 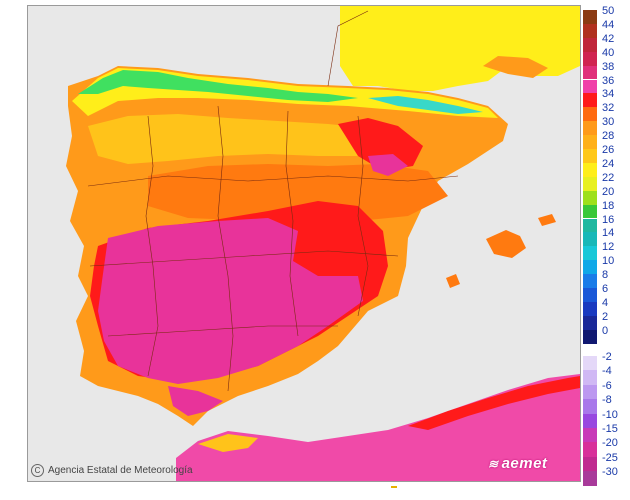 I want to click on legend-tick-label: 40, so click(x=608, y=52).